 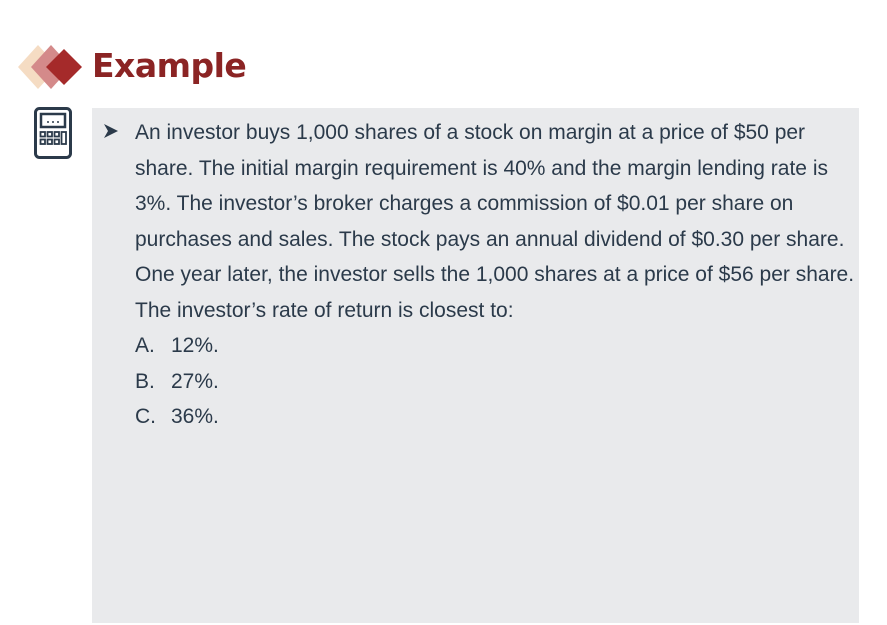 What do you see at coordinates (145, 416) in the screenshot?
I see `option-letter: C.` at bounding box center [145, 416].